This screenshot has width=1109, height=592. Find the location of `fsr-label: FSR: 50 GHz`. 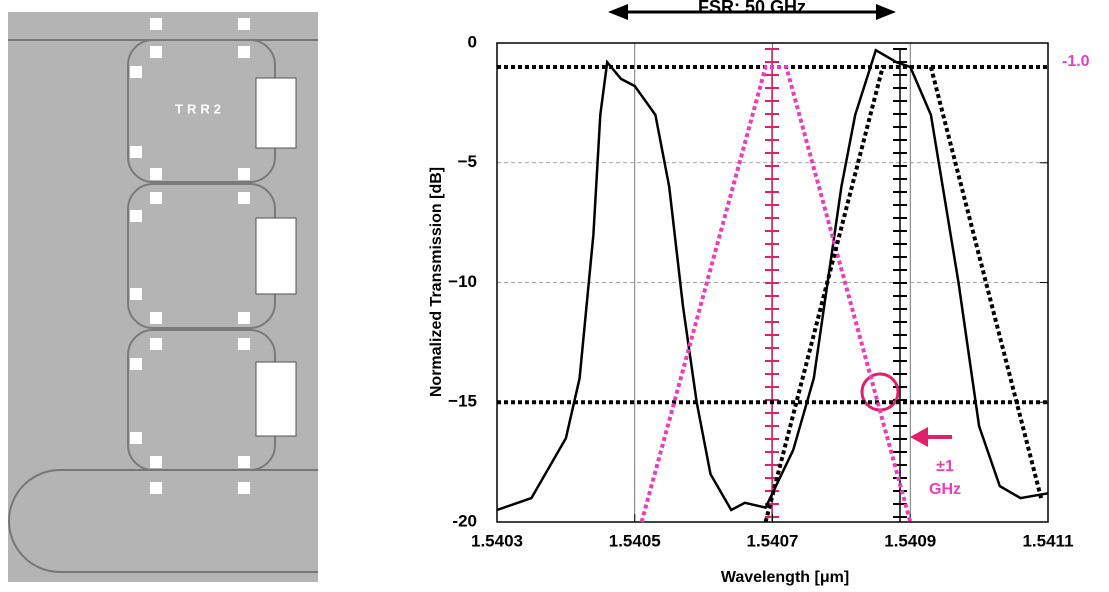

fsr-label: FSR: 50 GHz is located at coordinates (752, 8).